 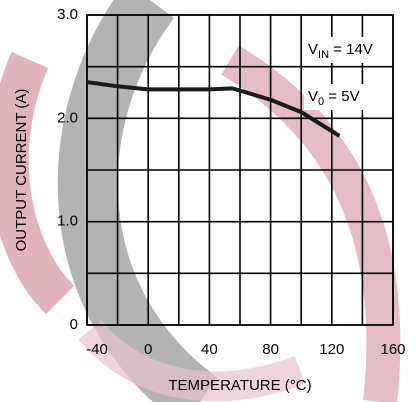 I want to click on annotation-text: = 14V, so click(x=351, y=49).